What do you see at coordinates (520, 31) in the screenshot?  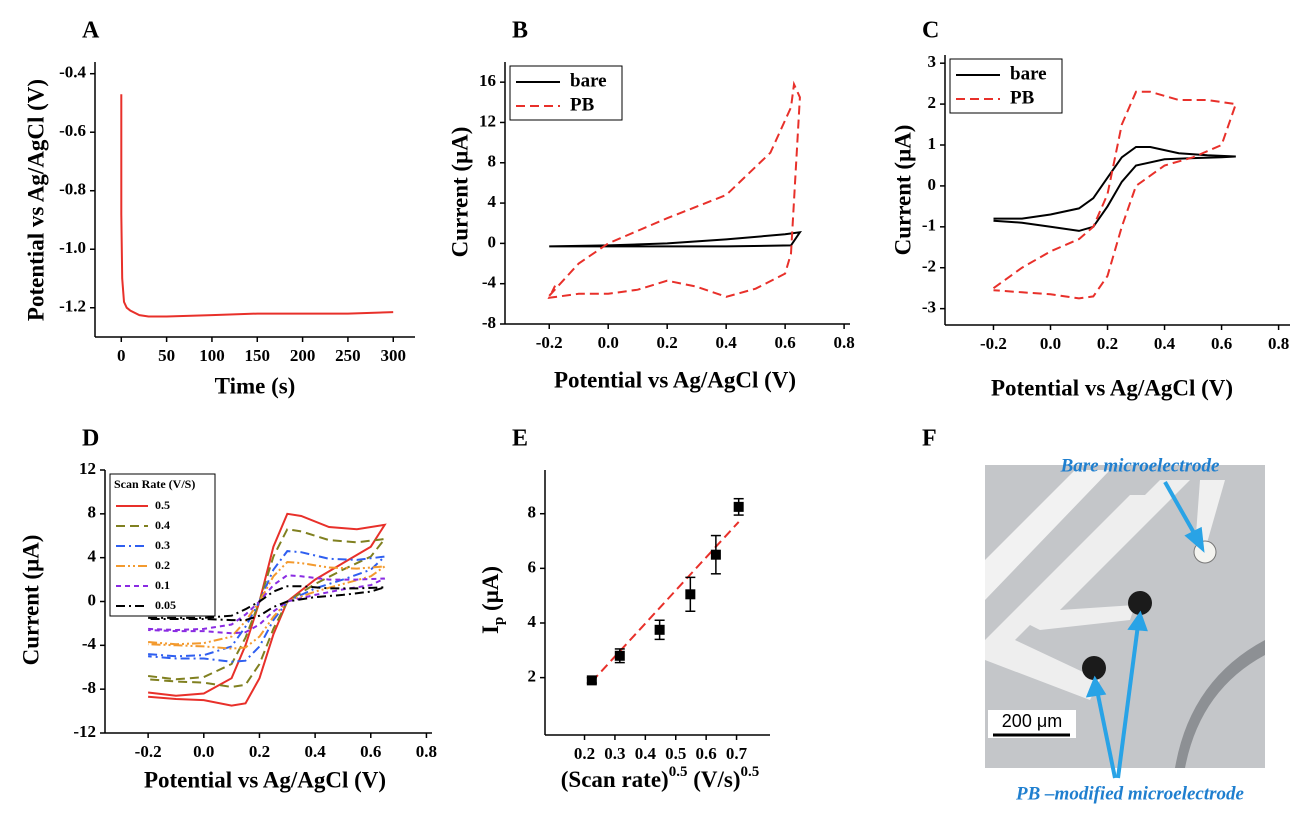 I see `panel-letter: B` at bounding box center [520, 31].